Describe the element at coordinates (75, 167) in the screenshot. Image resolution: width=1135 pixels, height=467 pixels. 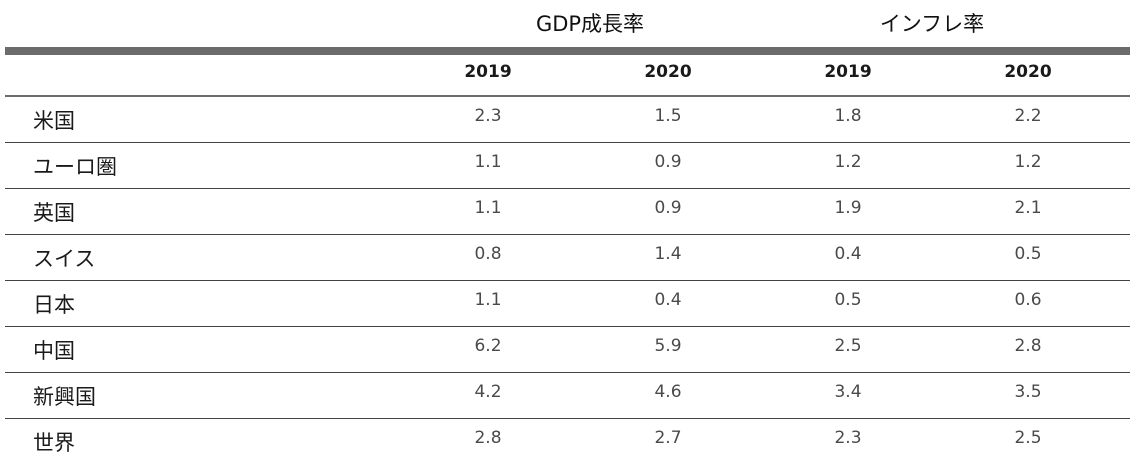
I see `row-label: ユーロ圏` at that location.